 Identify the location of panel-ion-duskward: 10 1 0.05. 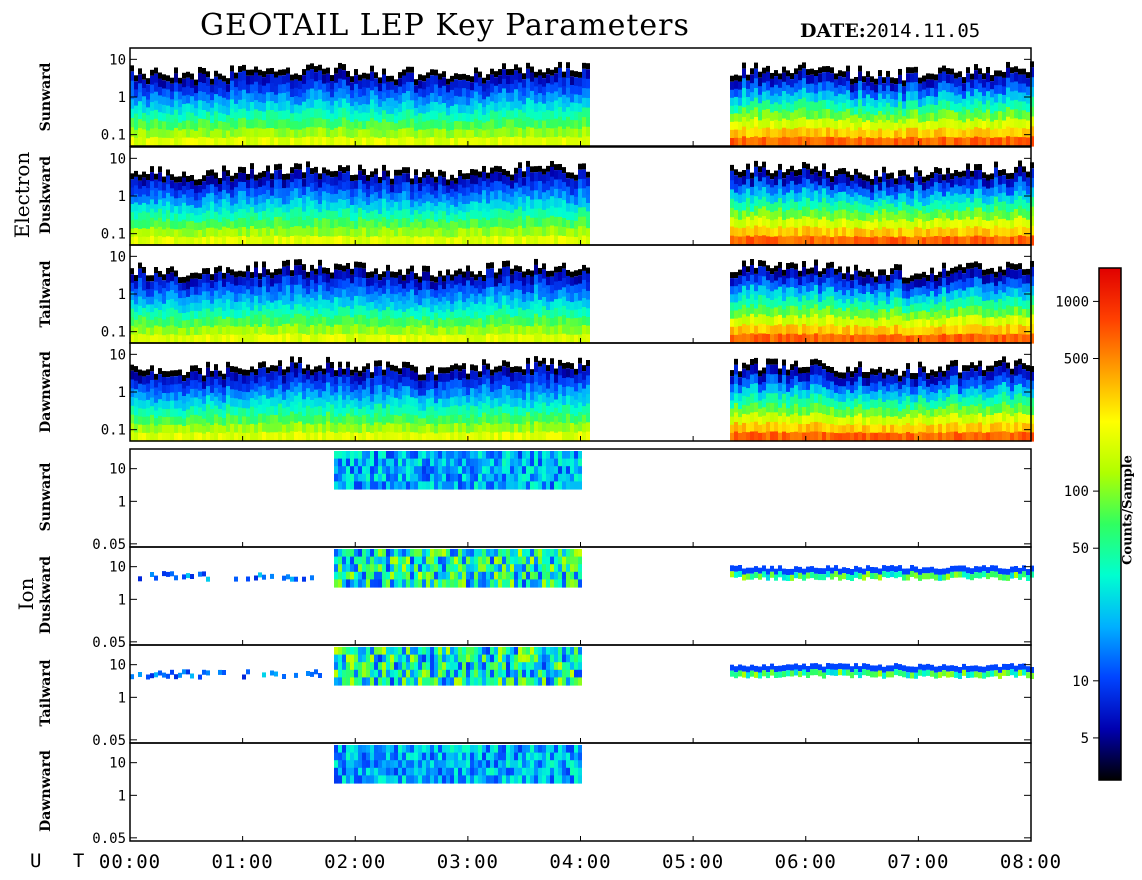
(563, 598).